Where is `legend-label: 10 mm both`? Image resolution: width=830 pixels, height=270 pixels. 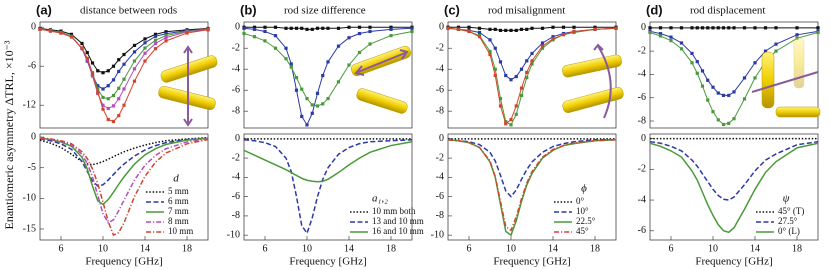
legend-label: 10 mm both is located at coordinates (394, 211).